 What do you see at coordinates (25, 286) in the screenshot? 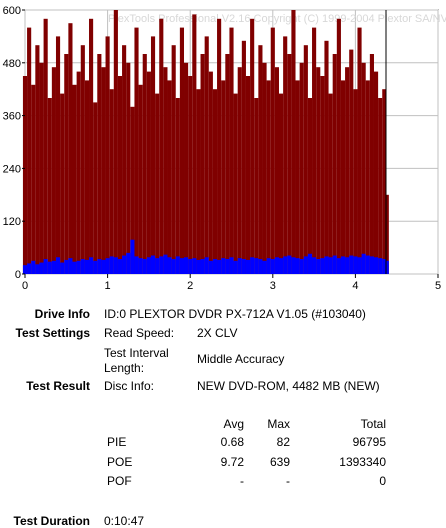
I see `x-tick-label: 0` at bounding box center [25, 286].